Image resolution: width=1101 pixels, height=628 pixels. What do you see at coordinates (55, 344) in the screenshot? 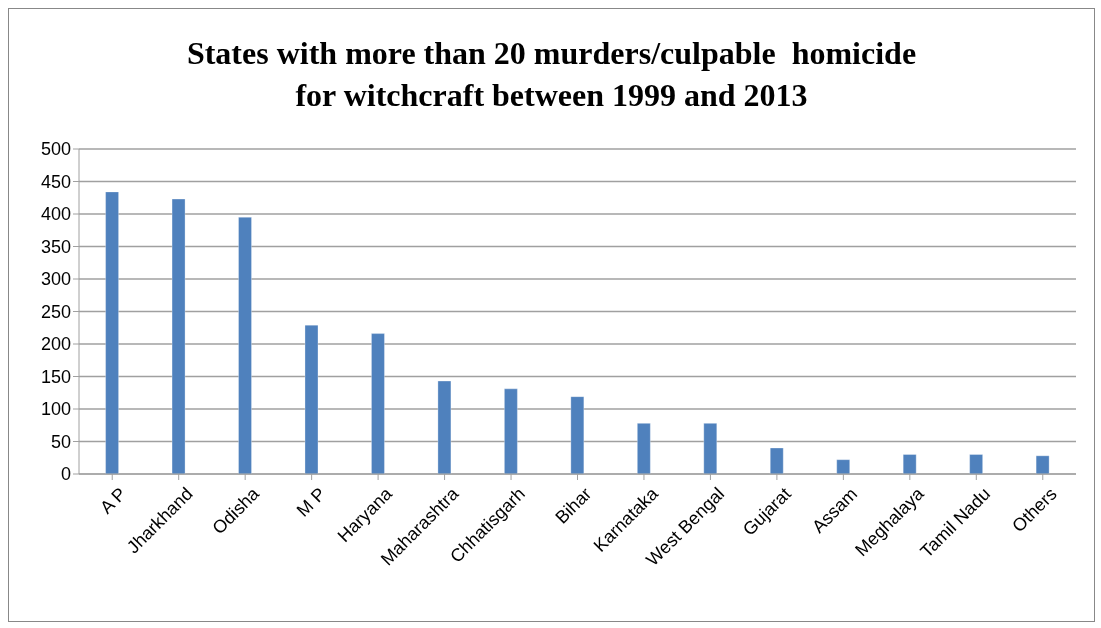
I see `y-tick-label: 200` at bounding box center [55, 344].